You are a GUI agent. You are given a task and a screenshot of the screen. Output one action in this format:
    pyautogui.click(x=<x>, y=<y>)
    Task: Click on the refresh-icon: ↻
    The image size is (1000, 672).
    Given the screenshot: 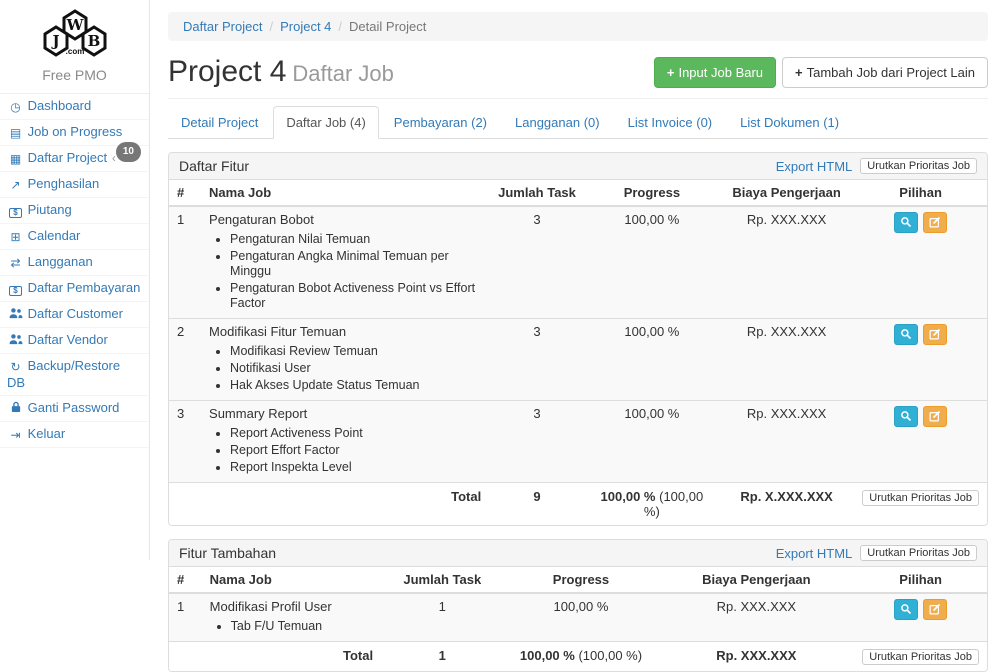 What is the action you would take?
    pyautogui.click(x=15, y=367)
    